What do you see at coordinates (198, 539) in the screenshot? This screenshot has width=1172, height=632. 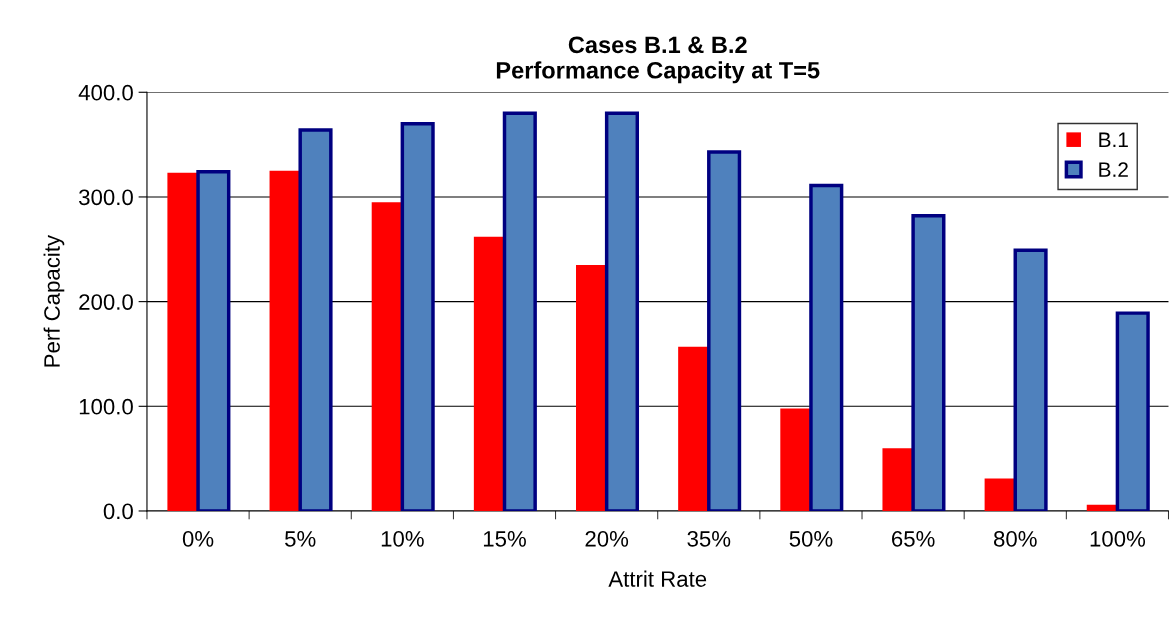 I see `x-tick-label: 0%` at bounding box center [198, 539].